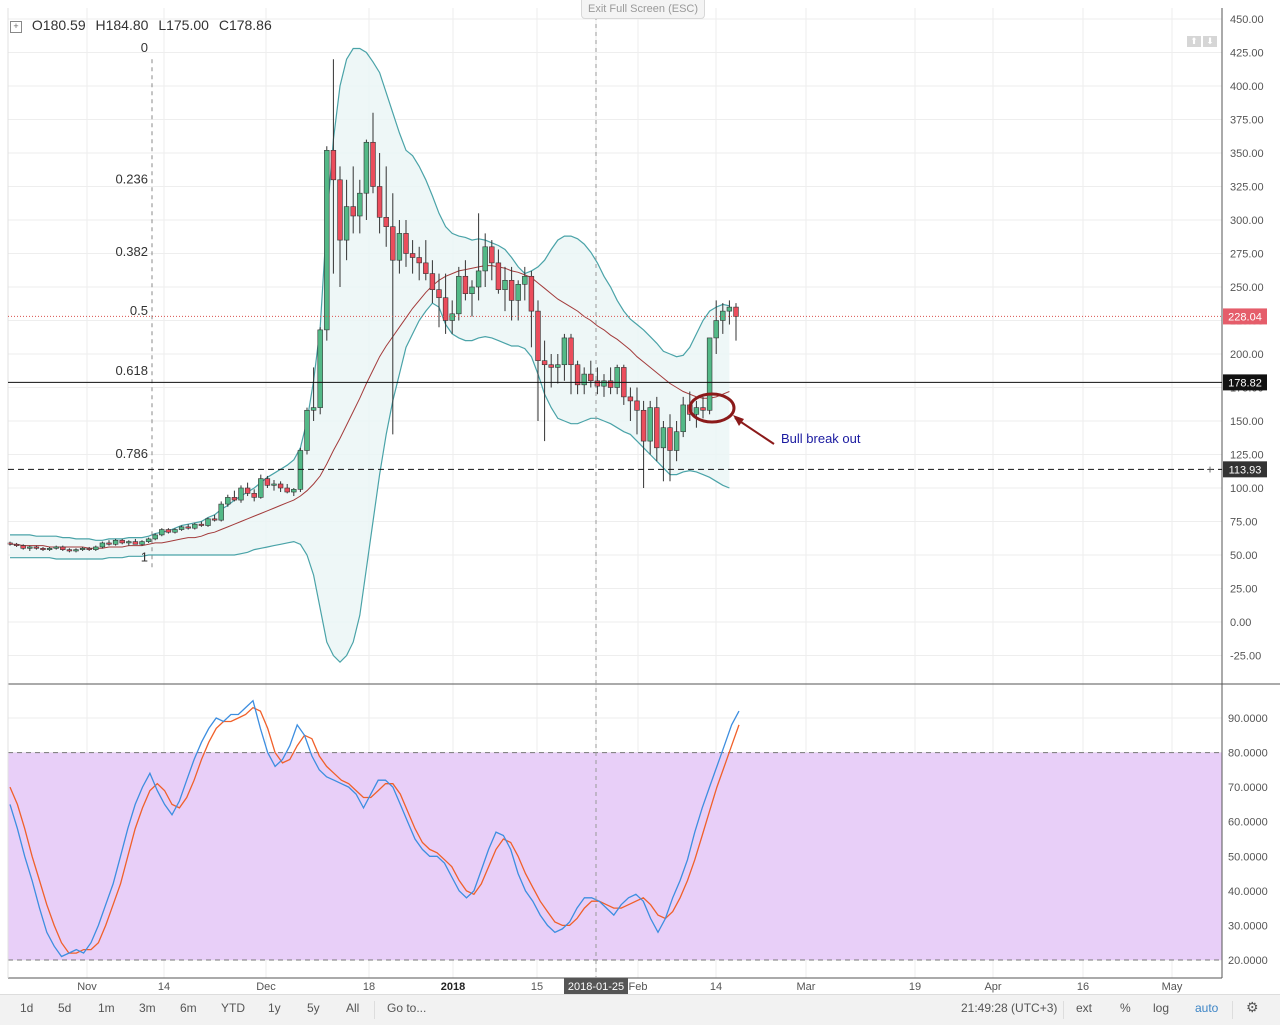 Image resolution: width=1280 pixels, height=1025 pixels. What do you see at coordinates (643, 9) in the screenshot?
I see `exit-fullscreen-button: Exit Full Screen (ESC)` at bounding box center [643, 9].